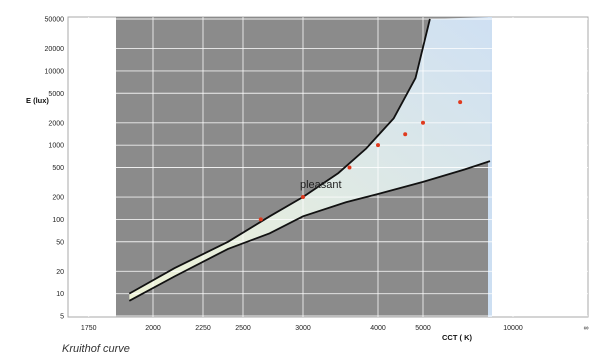 This screenshot has height=364, width=597. Describe the element at coordinates (60, 272) in the screenshot. I see `y-tick-label: 20` at that location.